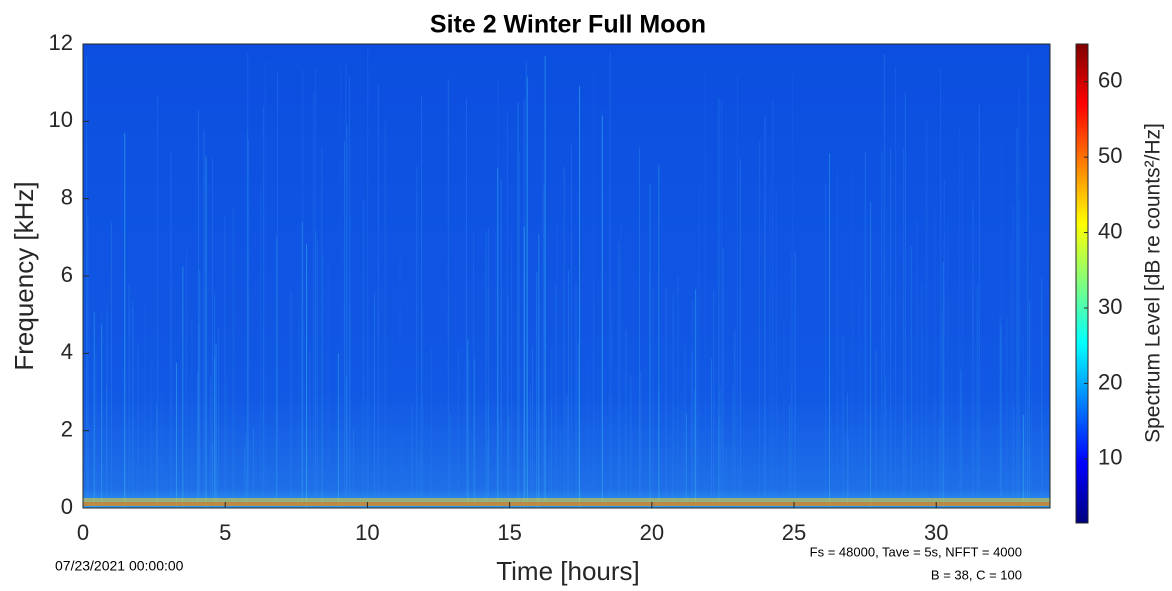 This screenshot has height=591, width=1172. Describe the element at coordinates (1110, 306) in the screenshot. I see `colorbar-tick-label: 30` at that location.